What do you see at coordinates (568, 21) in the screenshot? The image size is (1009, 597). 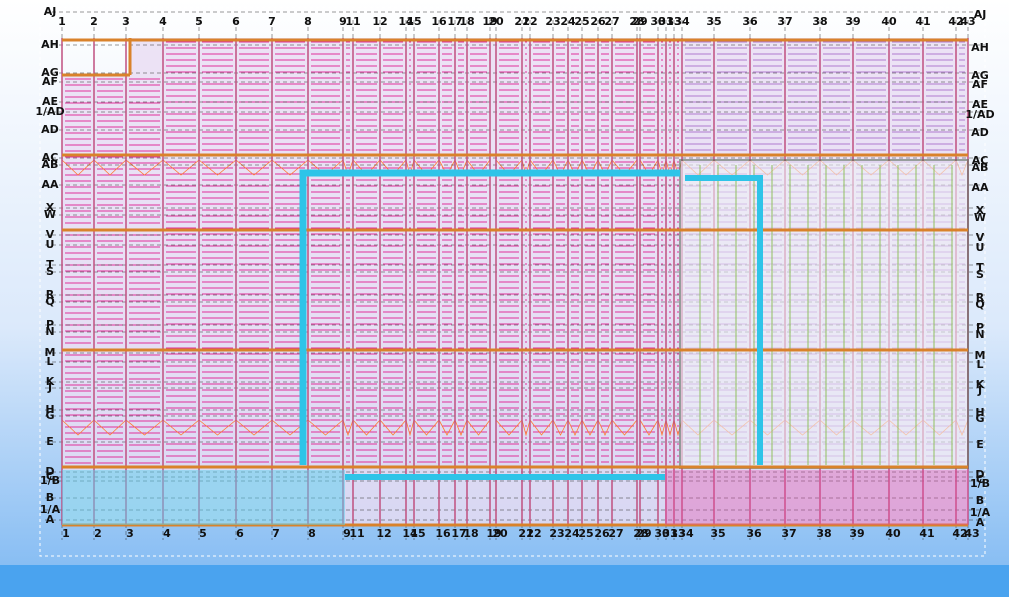 I see `column-label: 24` at bounding box center [568, 21].